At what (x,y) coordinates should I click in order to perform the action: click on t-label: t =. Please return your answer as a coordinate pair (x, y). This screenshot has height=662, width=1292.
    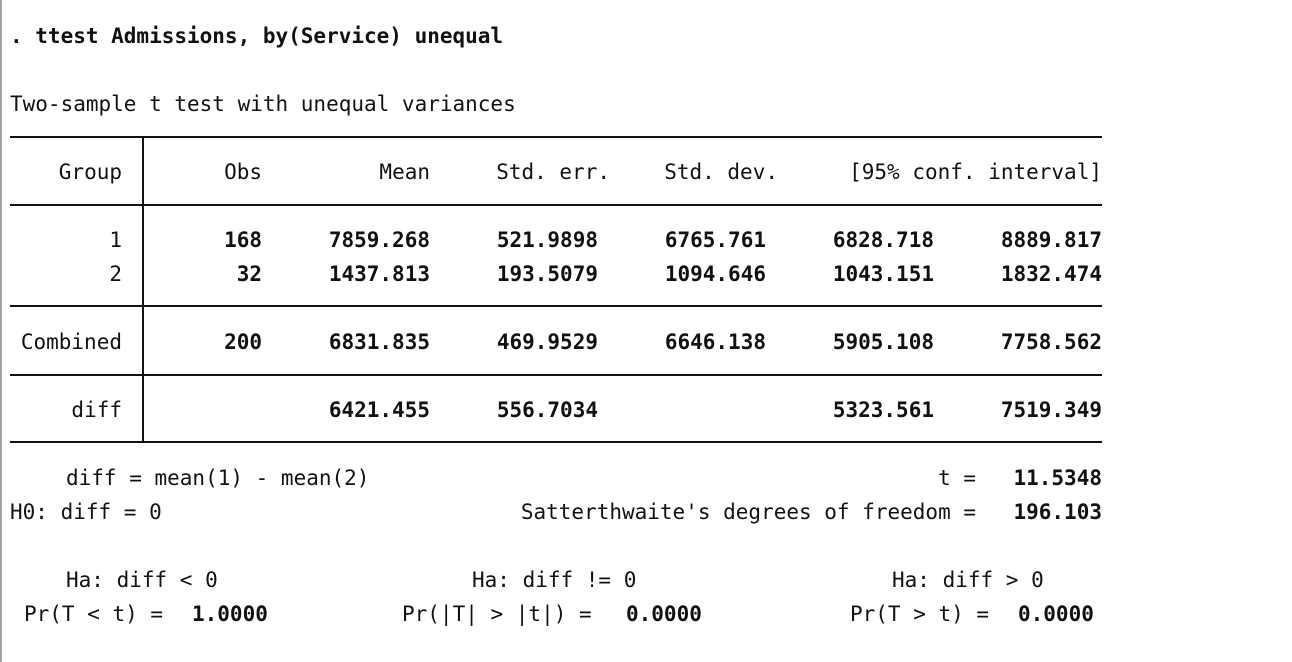
    Looking at the image, I should click on (957, 478).